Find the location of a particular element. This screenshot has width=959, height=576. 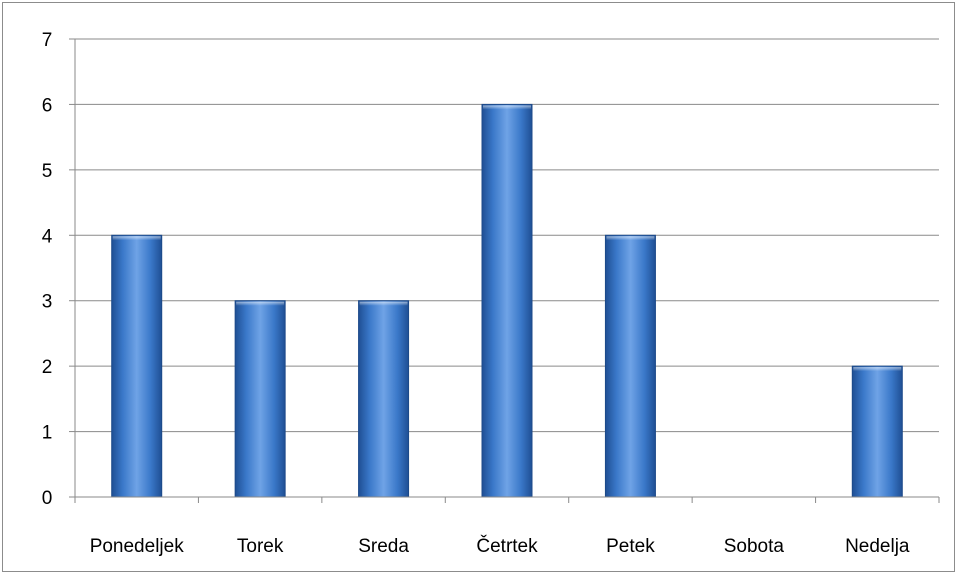

y-tick-label: 7 is located at coordinates (47, 40).